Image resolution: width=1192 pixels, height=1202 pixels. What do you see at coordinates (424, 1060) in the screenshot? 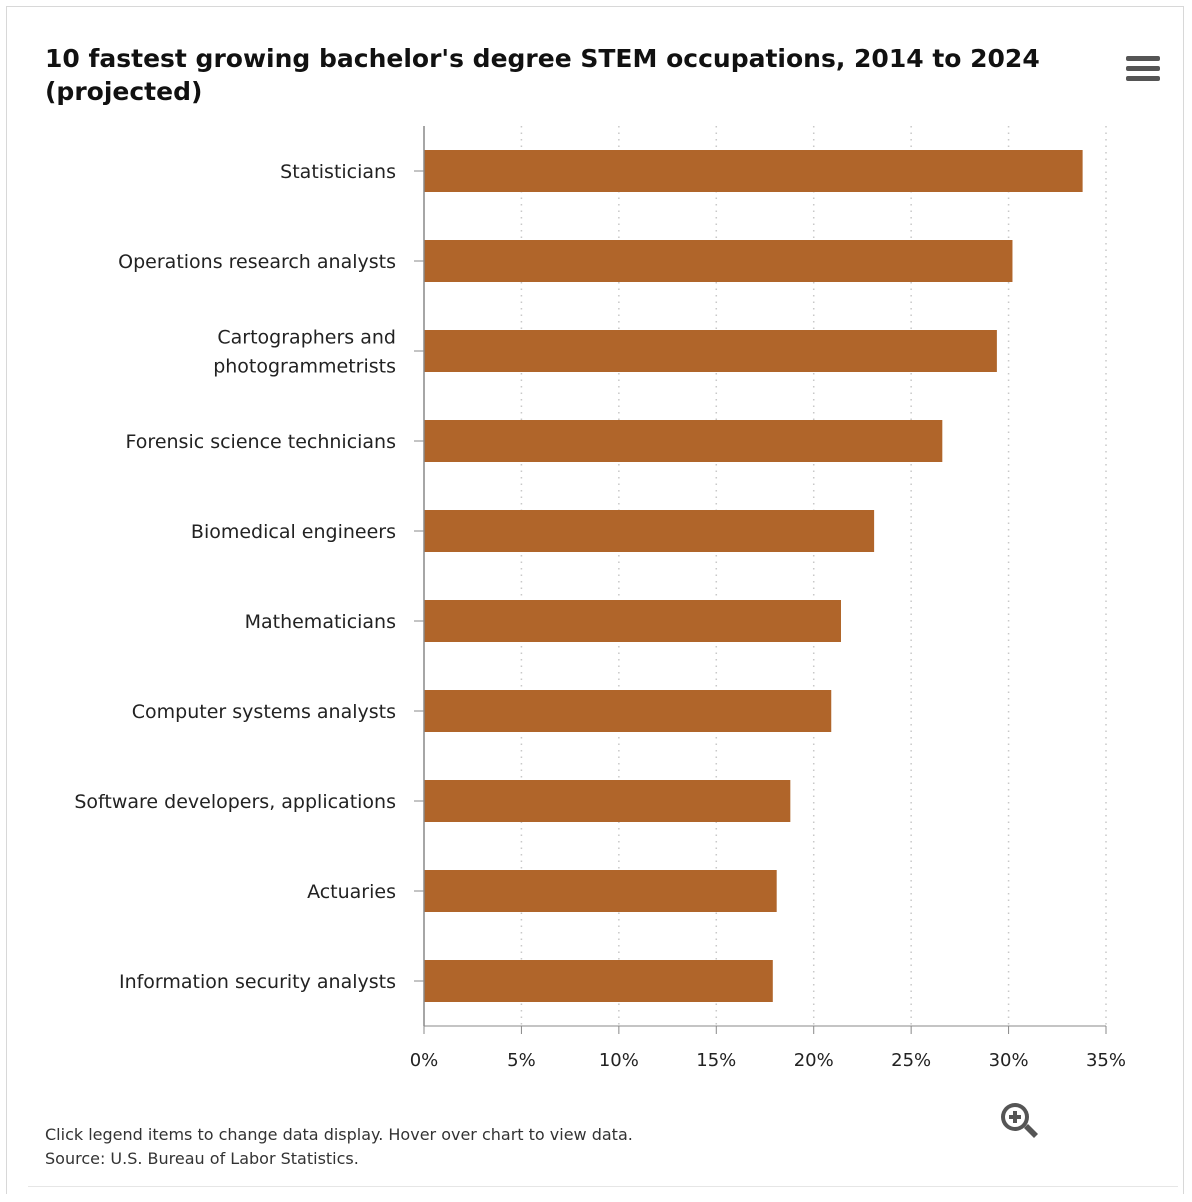
I see `x-tick-label-0: 0%` at bounding box center [424, 1060].